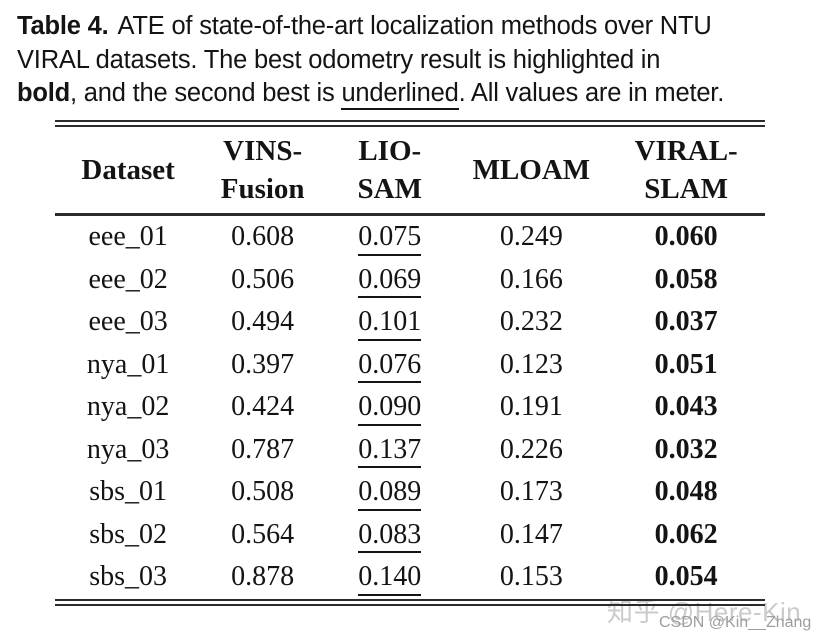 The height and width of the screenshot is (641, 818). I want to click on table-row: nya_03 0.787 0.137 0.226 0.032, so click(410, 450).